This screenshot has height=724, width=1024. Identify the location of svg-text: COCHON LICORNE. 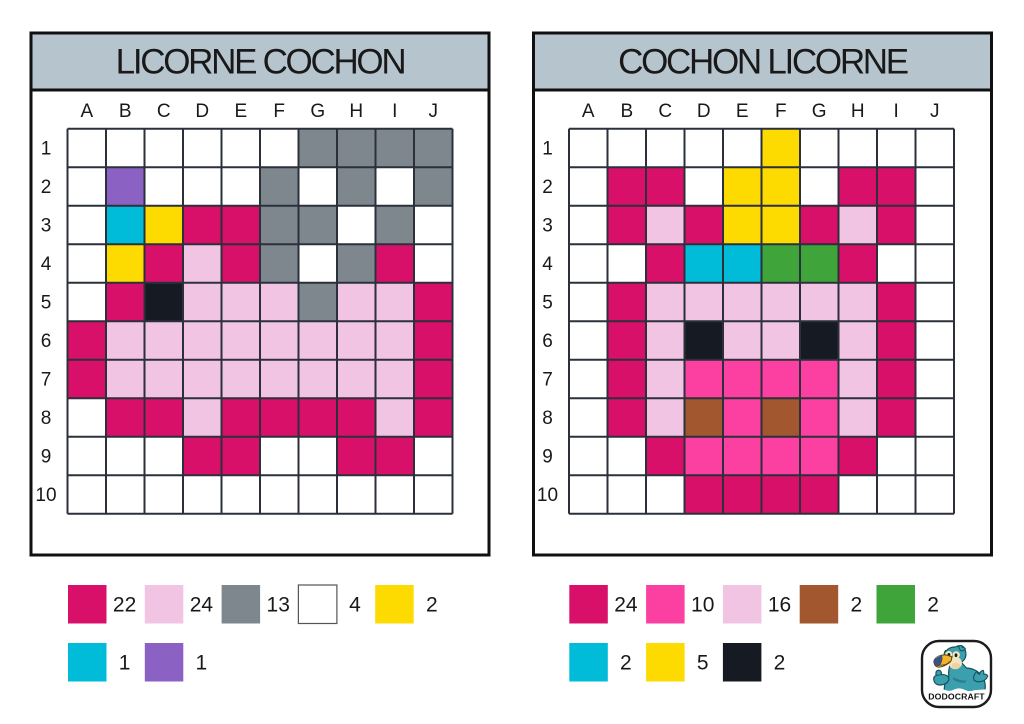
(763, 62).